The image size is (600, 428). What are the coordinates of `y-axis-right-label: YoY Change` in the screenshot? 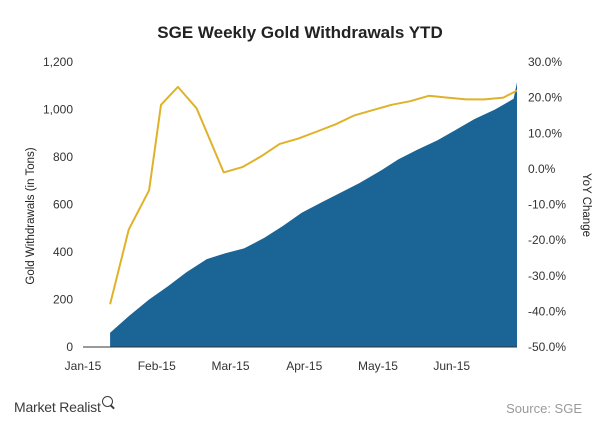 It's located at (586, 205).